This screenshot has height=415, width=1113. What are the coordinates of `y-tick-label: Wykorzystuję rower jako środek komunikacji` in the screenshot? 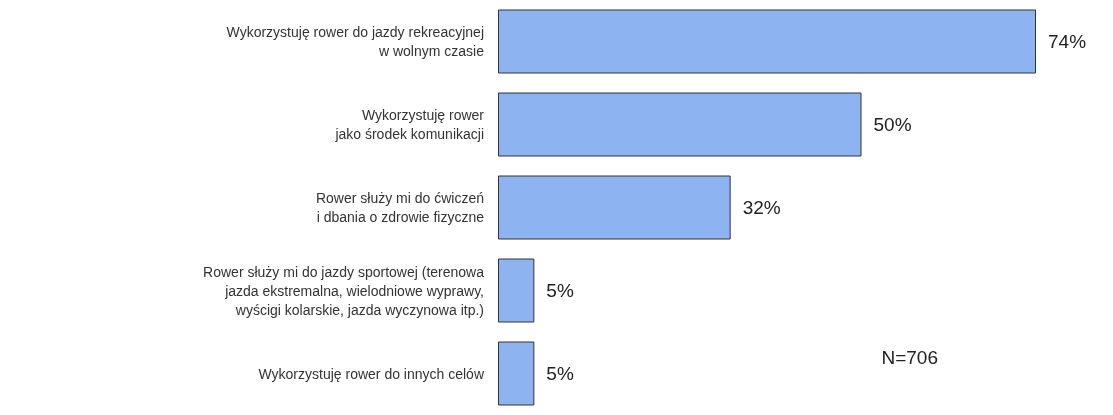 It's located at (409, 124).